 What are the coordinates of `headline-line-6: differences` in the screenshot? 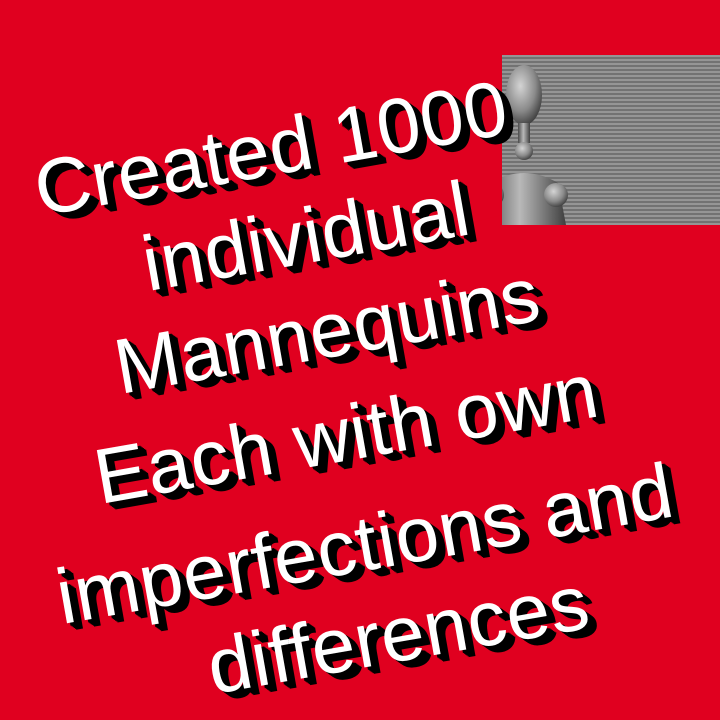 It's located at (398, 634).